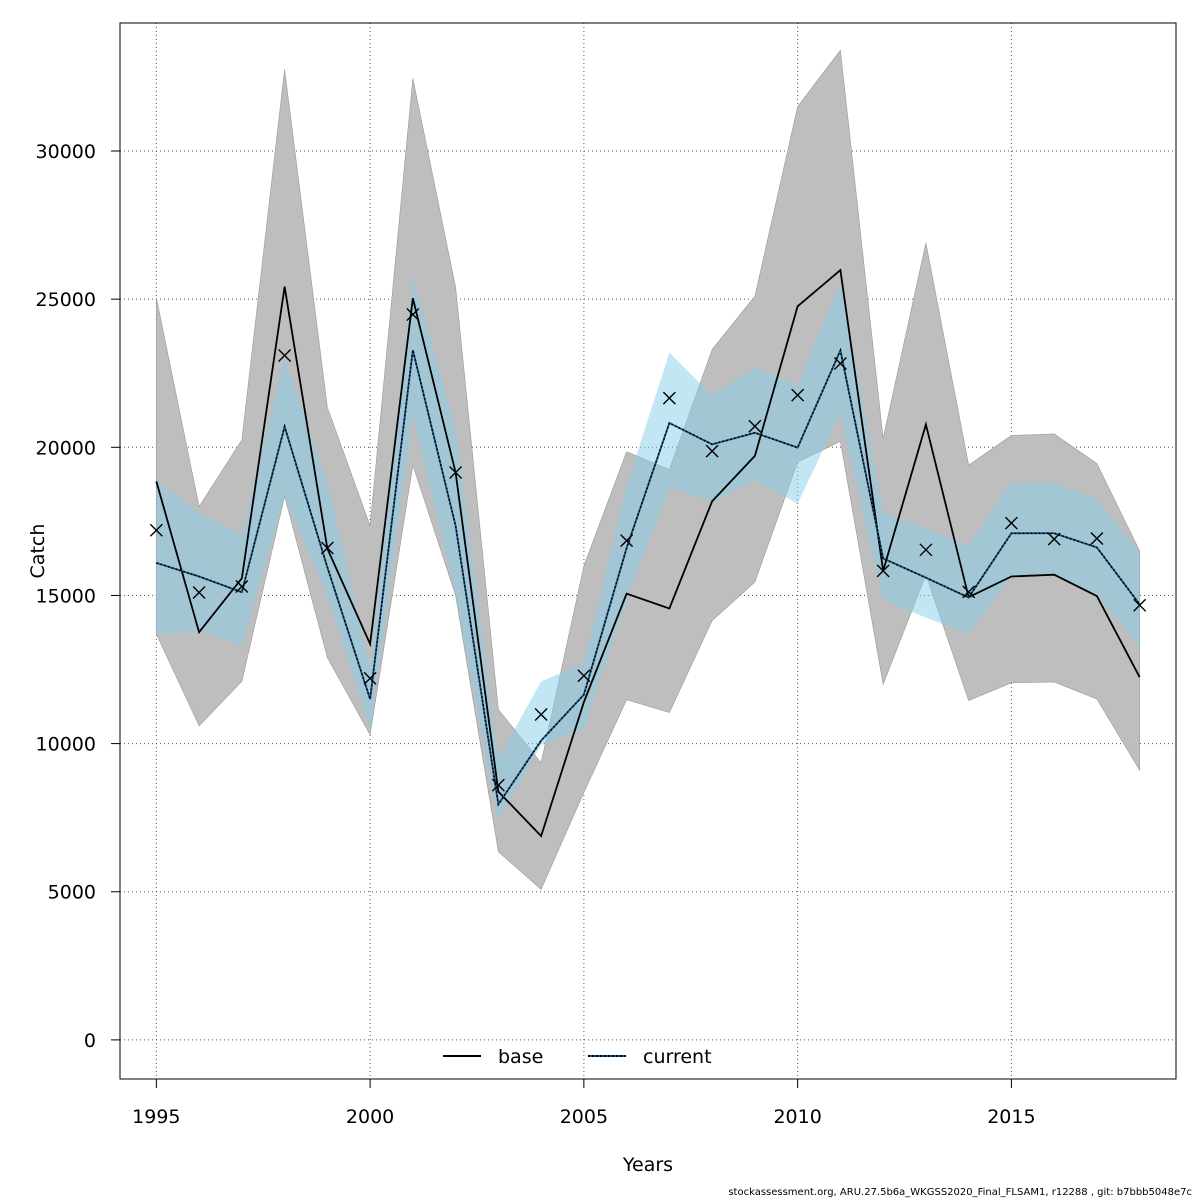 Image resolution: width=1200 pixels, height=1200 pixels. What do you see at coordinates (72, 893) in the screenshot?
I see `y-tick-label: 5000` at bounding box center [72, 893].